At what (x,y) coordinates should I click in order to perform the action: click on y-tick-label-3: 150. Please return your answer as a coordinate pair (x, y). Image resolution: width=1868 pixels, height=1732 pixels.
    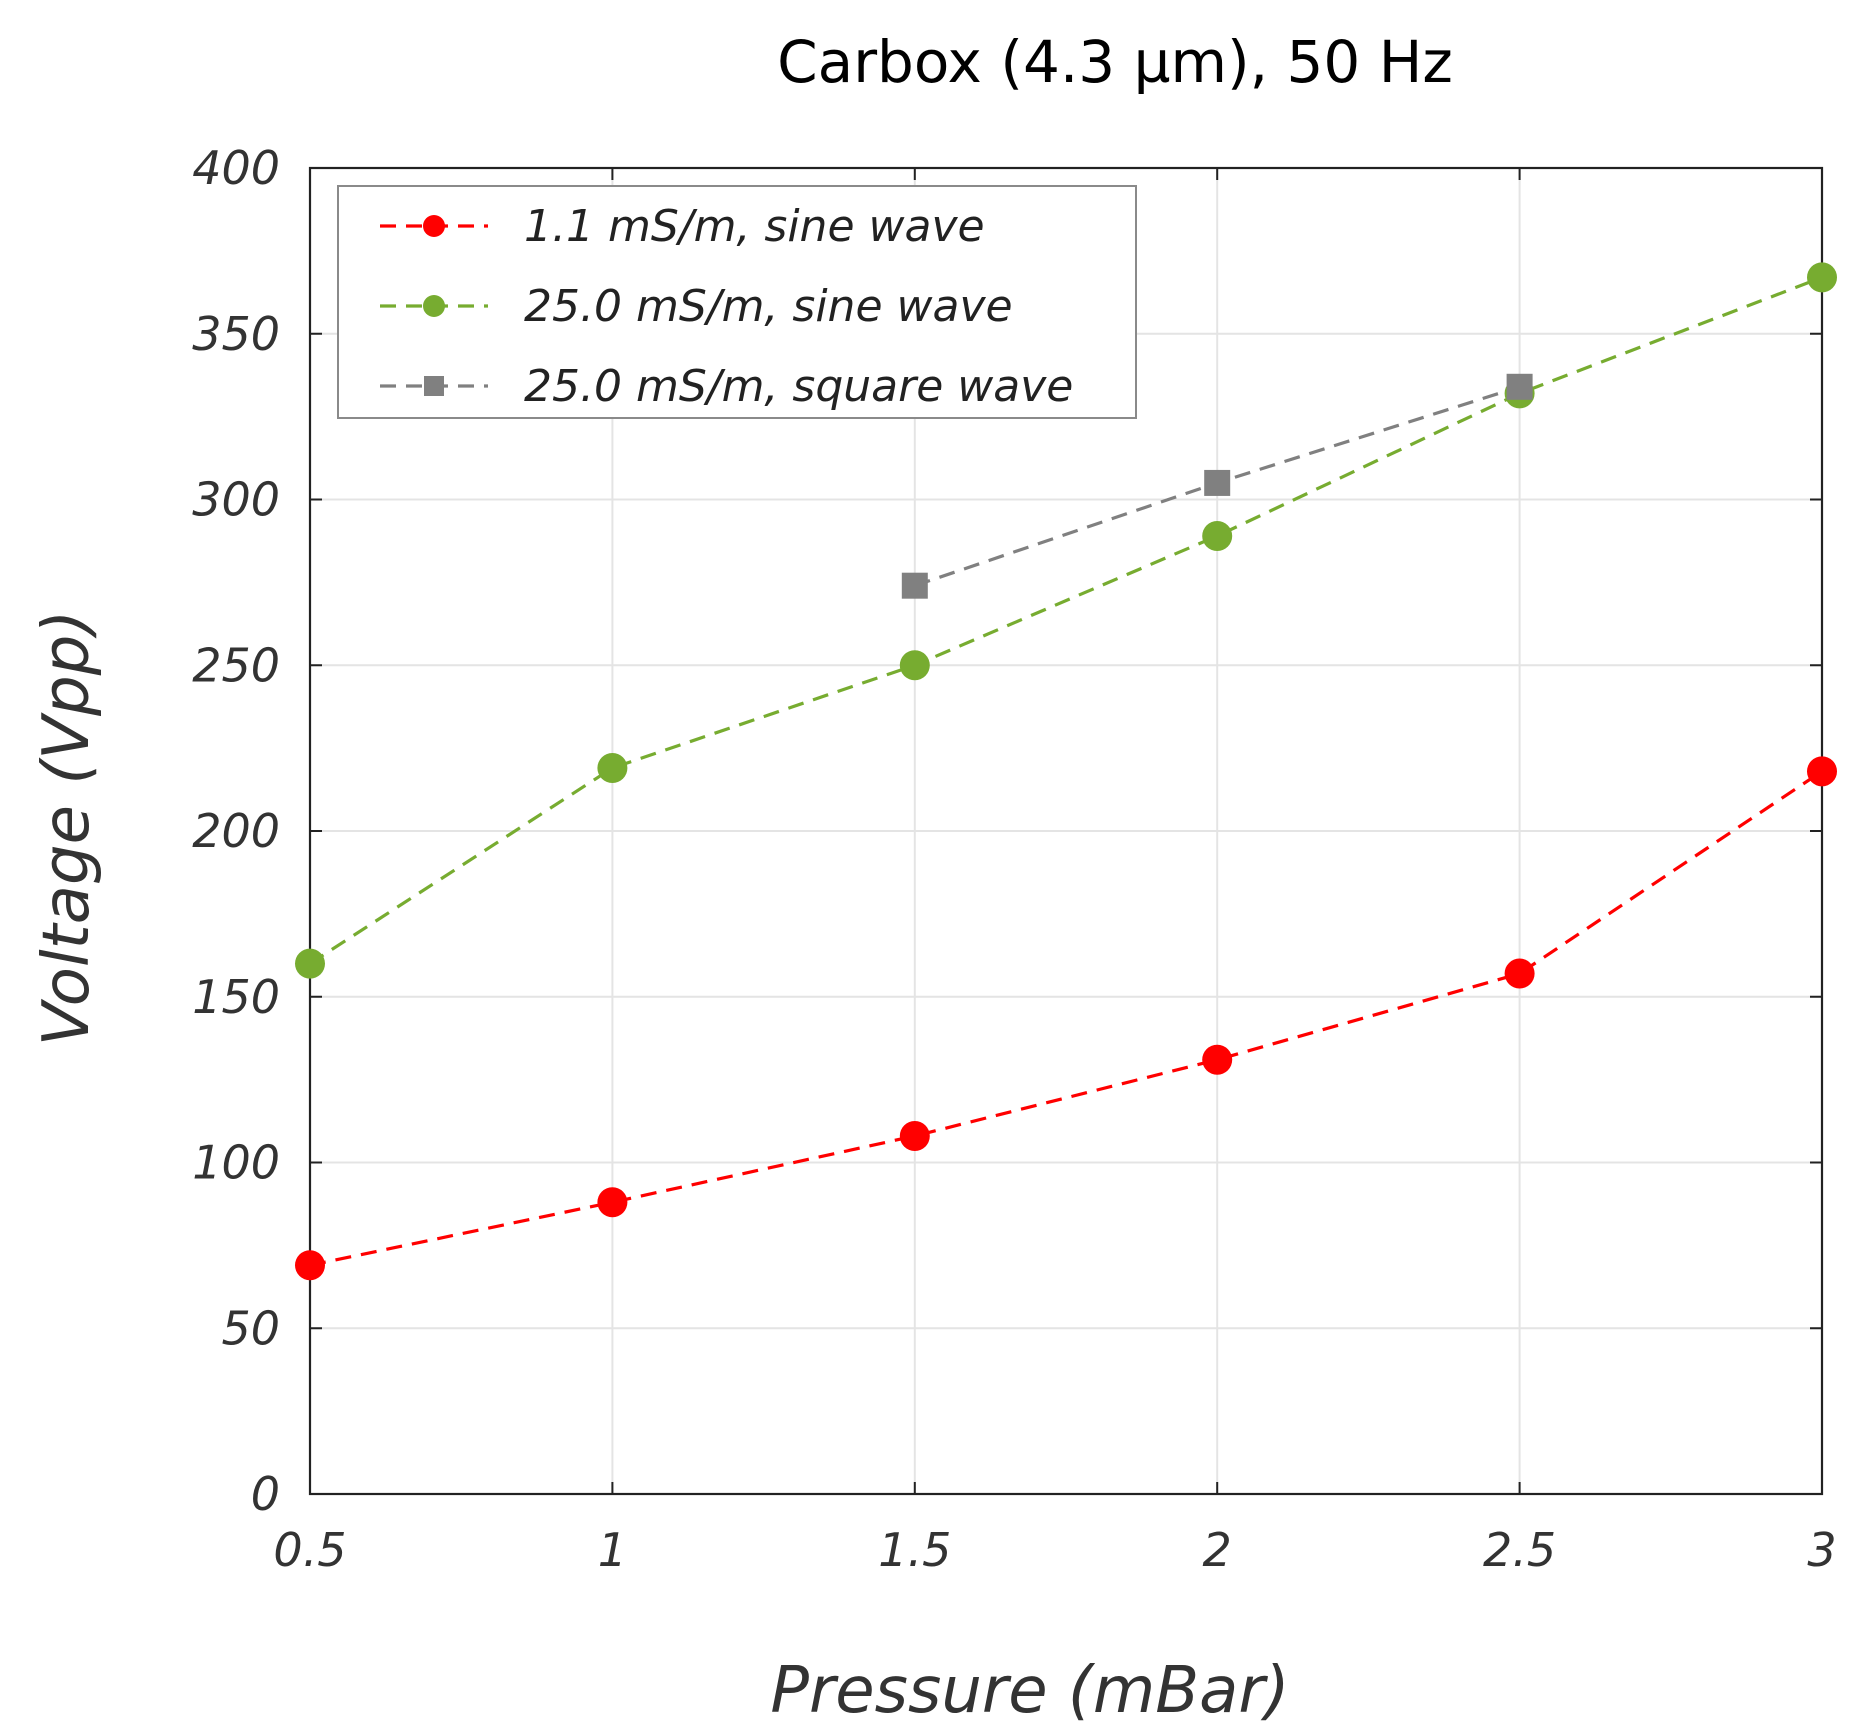
    Looking at the image, I should click on (236, 997).